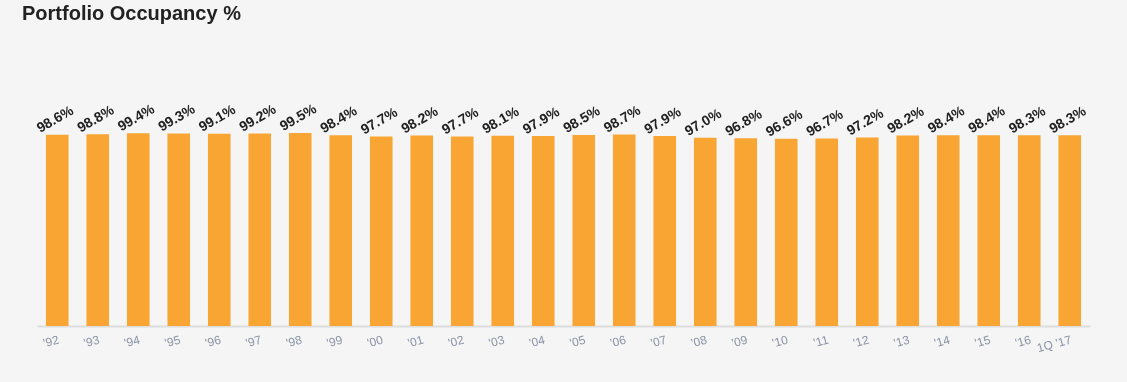  What do you see at coordinates (659, 341) in the screenshot?
I see `x-tick-label: '07` at bounding box center [659, 341].